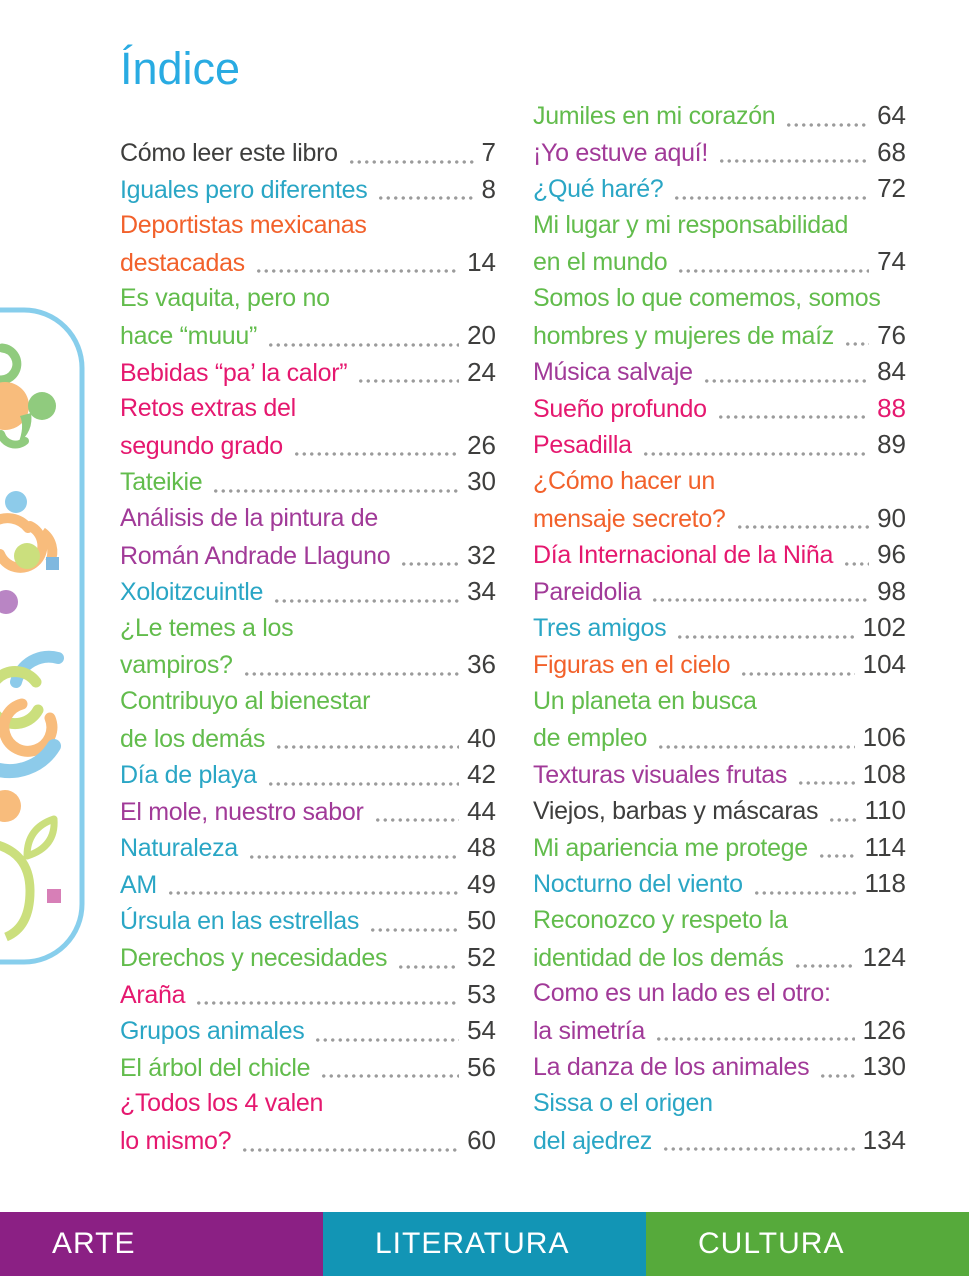 The height and width of the screenshot is (1276, 969). I want to click on toc-entry: El árbol del chicle 56, so click(308, 1067).